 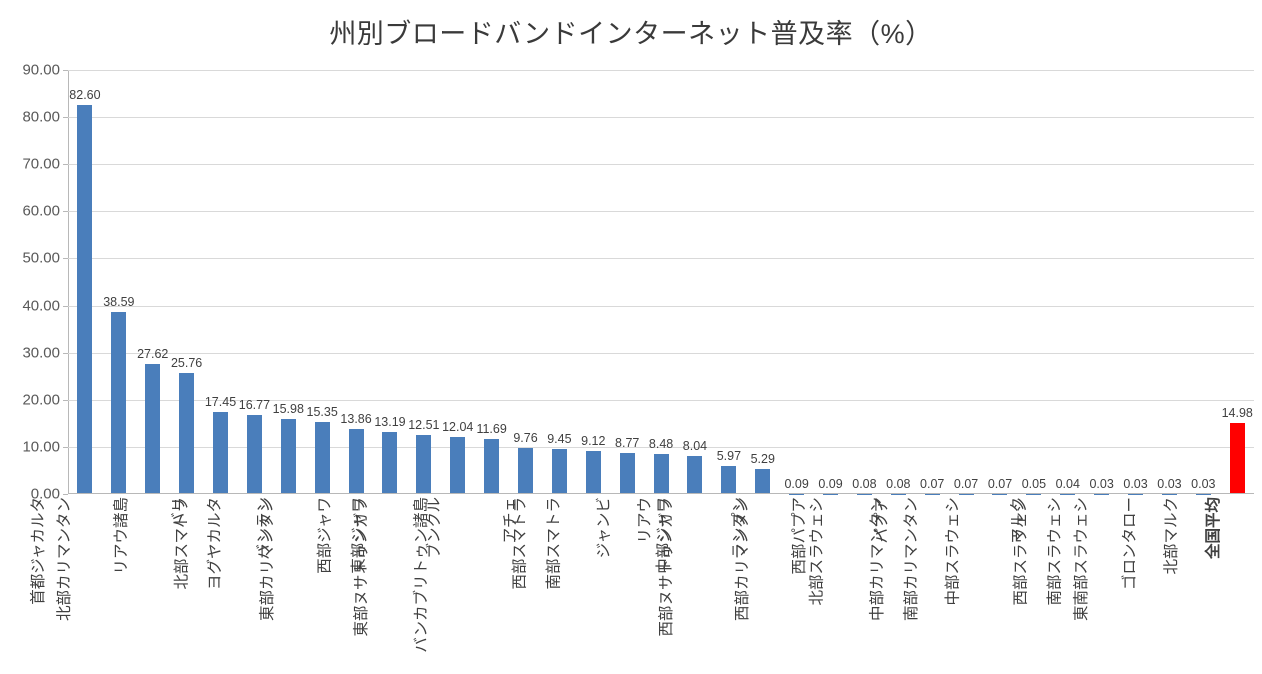 I want to click on x-axis-tick-label: 北部スラウェシ, so click(x=818, y=551).